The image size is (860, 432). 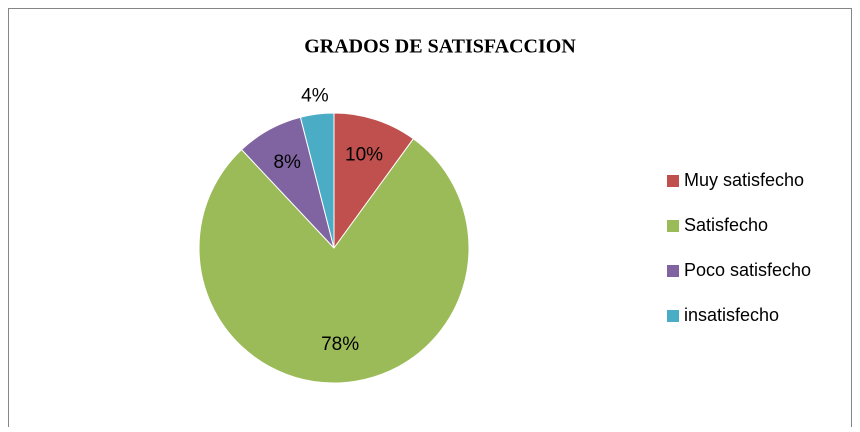 What do you see at coordinates (340, 344) in the screenshot?
I see `data-label: 78%` at bounding box center [340, 344].